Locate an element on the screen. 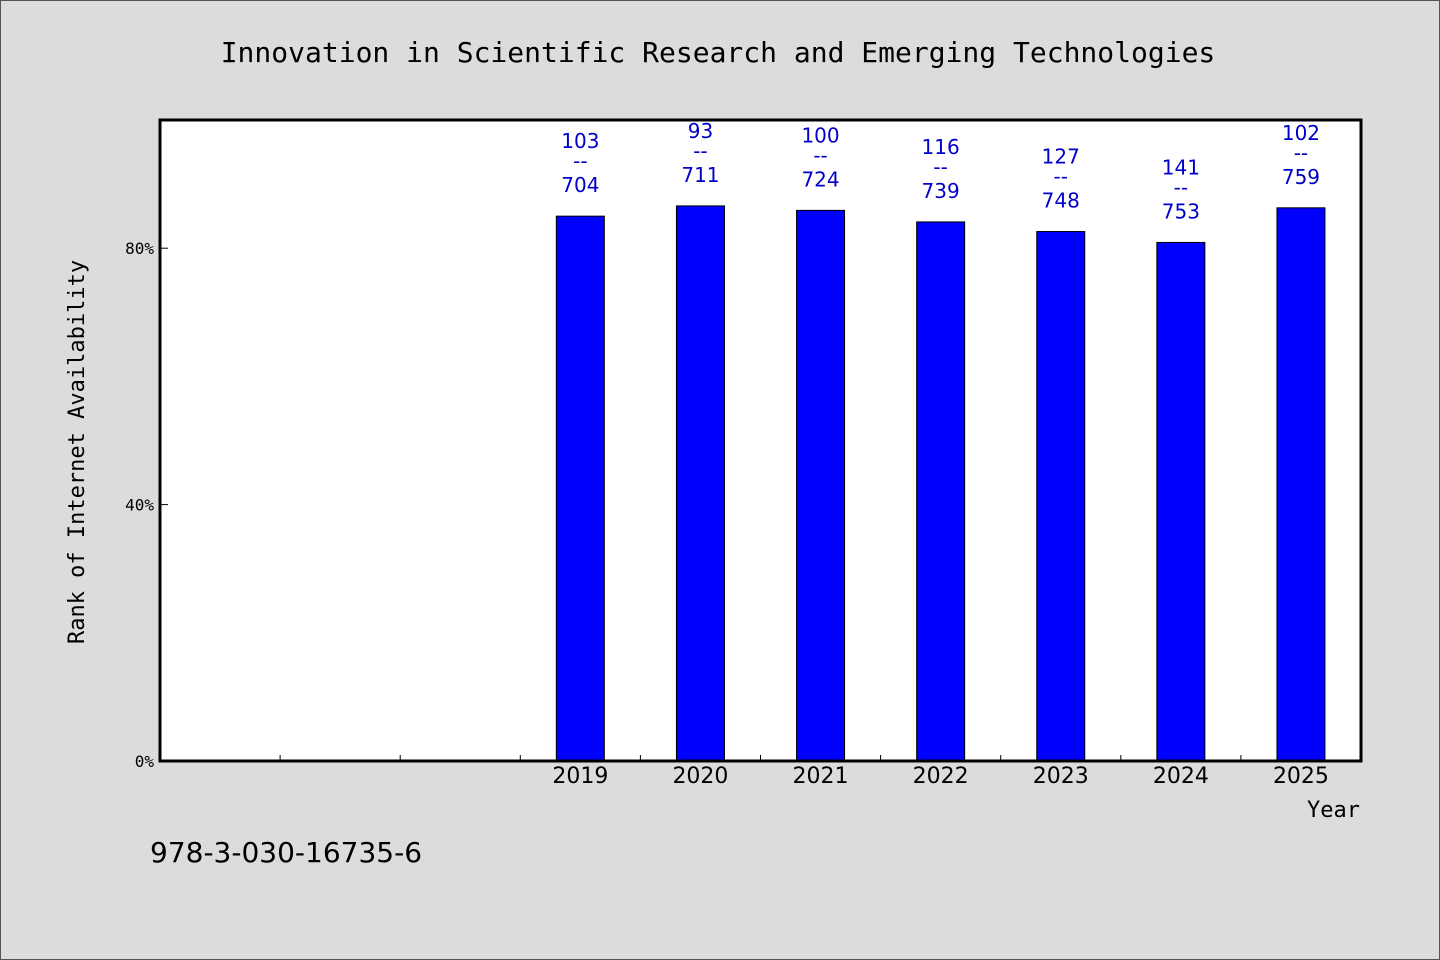  data-label-bottom: 704 is located at coordinates (580, 185).